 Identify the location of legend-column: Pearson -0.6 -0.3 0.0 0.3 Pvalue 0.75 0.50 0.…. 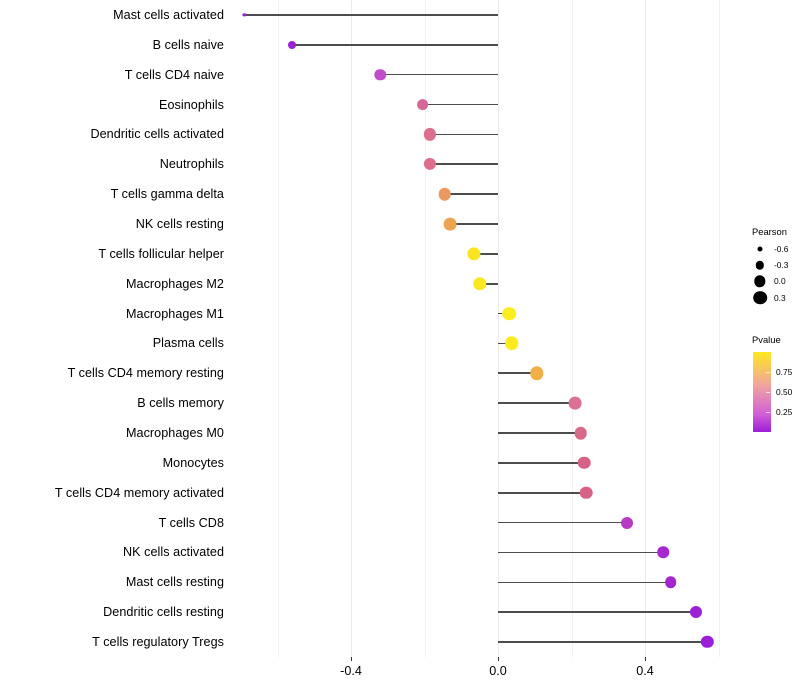
(771, 350).